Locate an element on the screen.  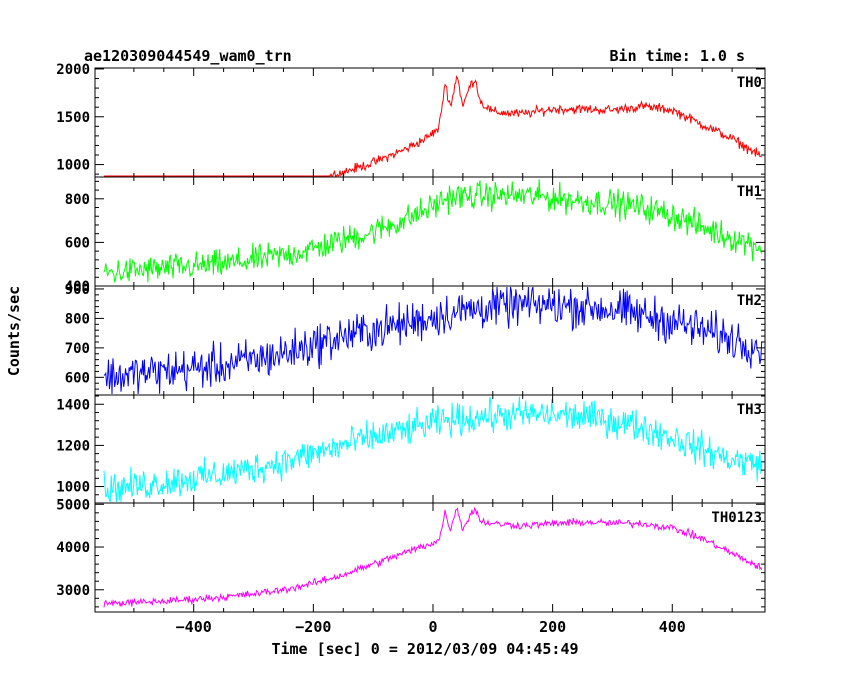
x-tick-label: 200 is located at coordinates (552, 627).